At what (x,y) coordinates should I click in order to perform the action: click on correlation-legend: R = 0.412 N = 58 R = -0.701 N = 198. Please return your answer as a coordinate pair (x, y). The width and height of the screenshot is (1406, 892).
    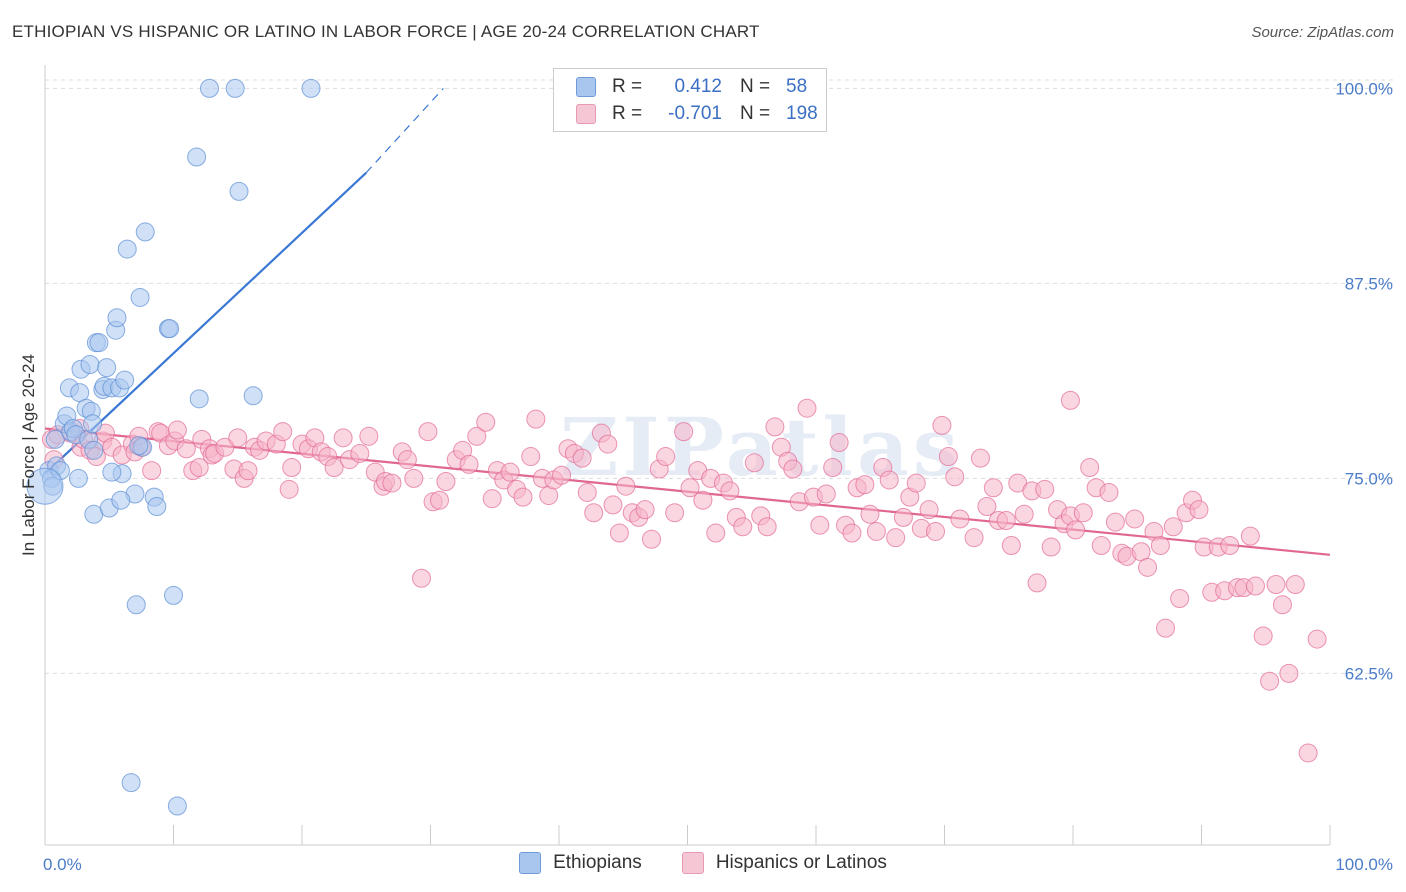
    Looking at the image, I should click on (690, 100).